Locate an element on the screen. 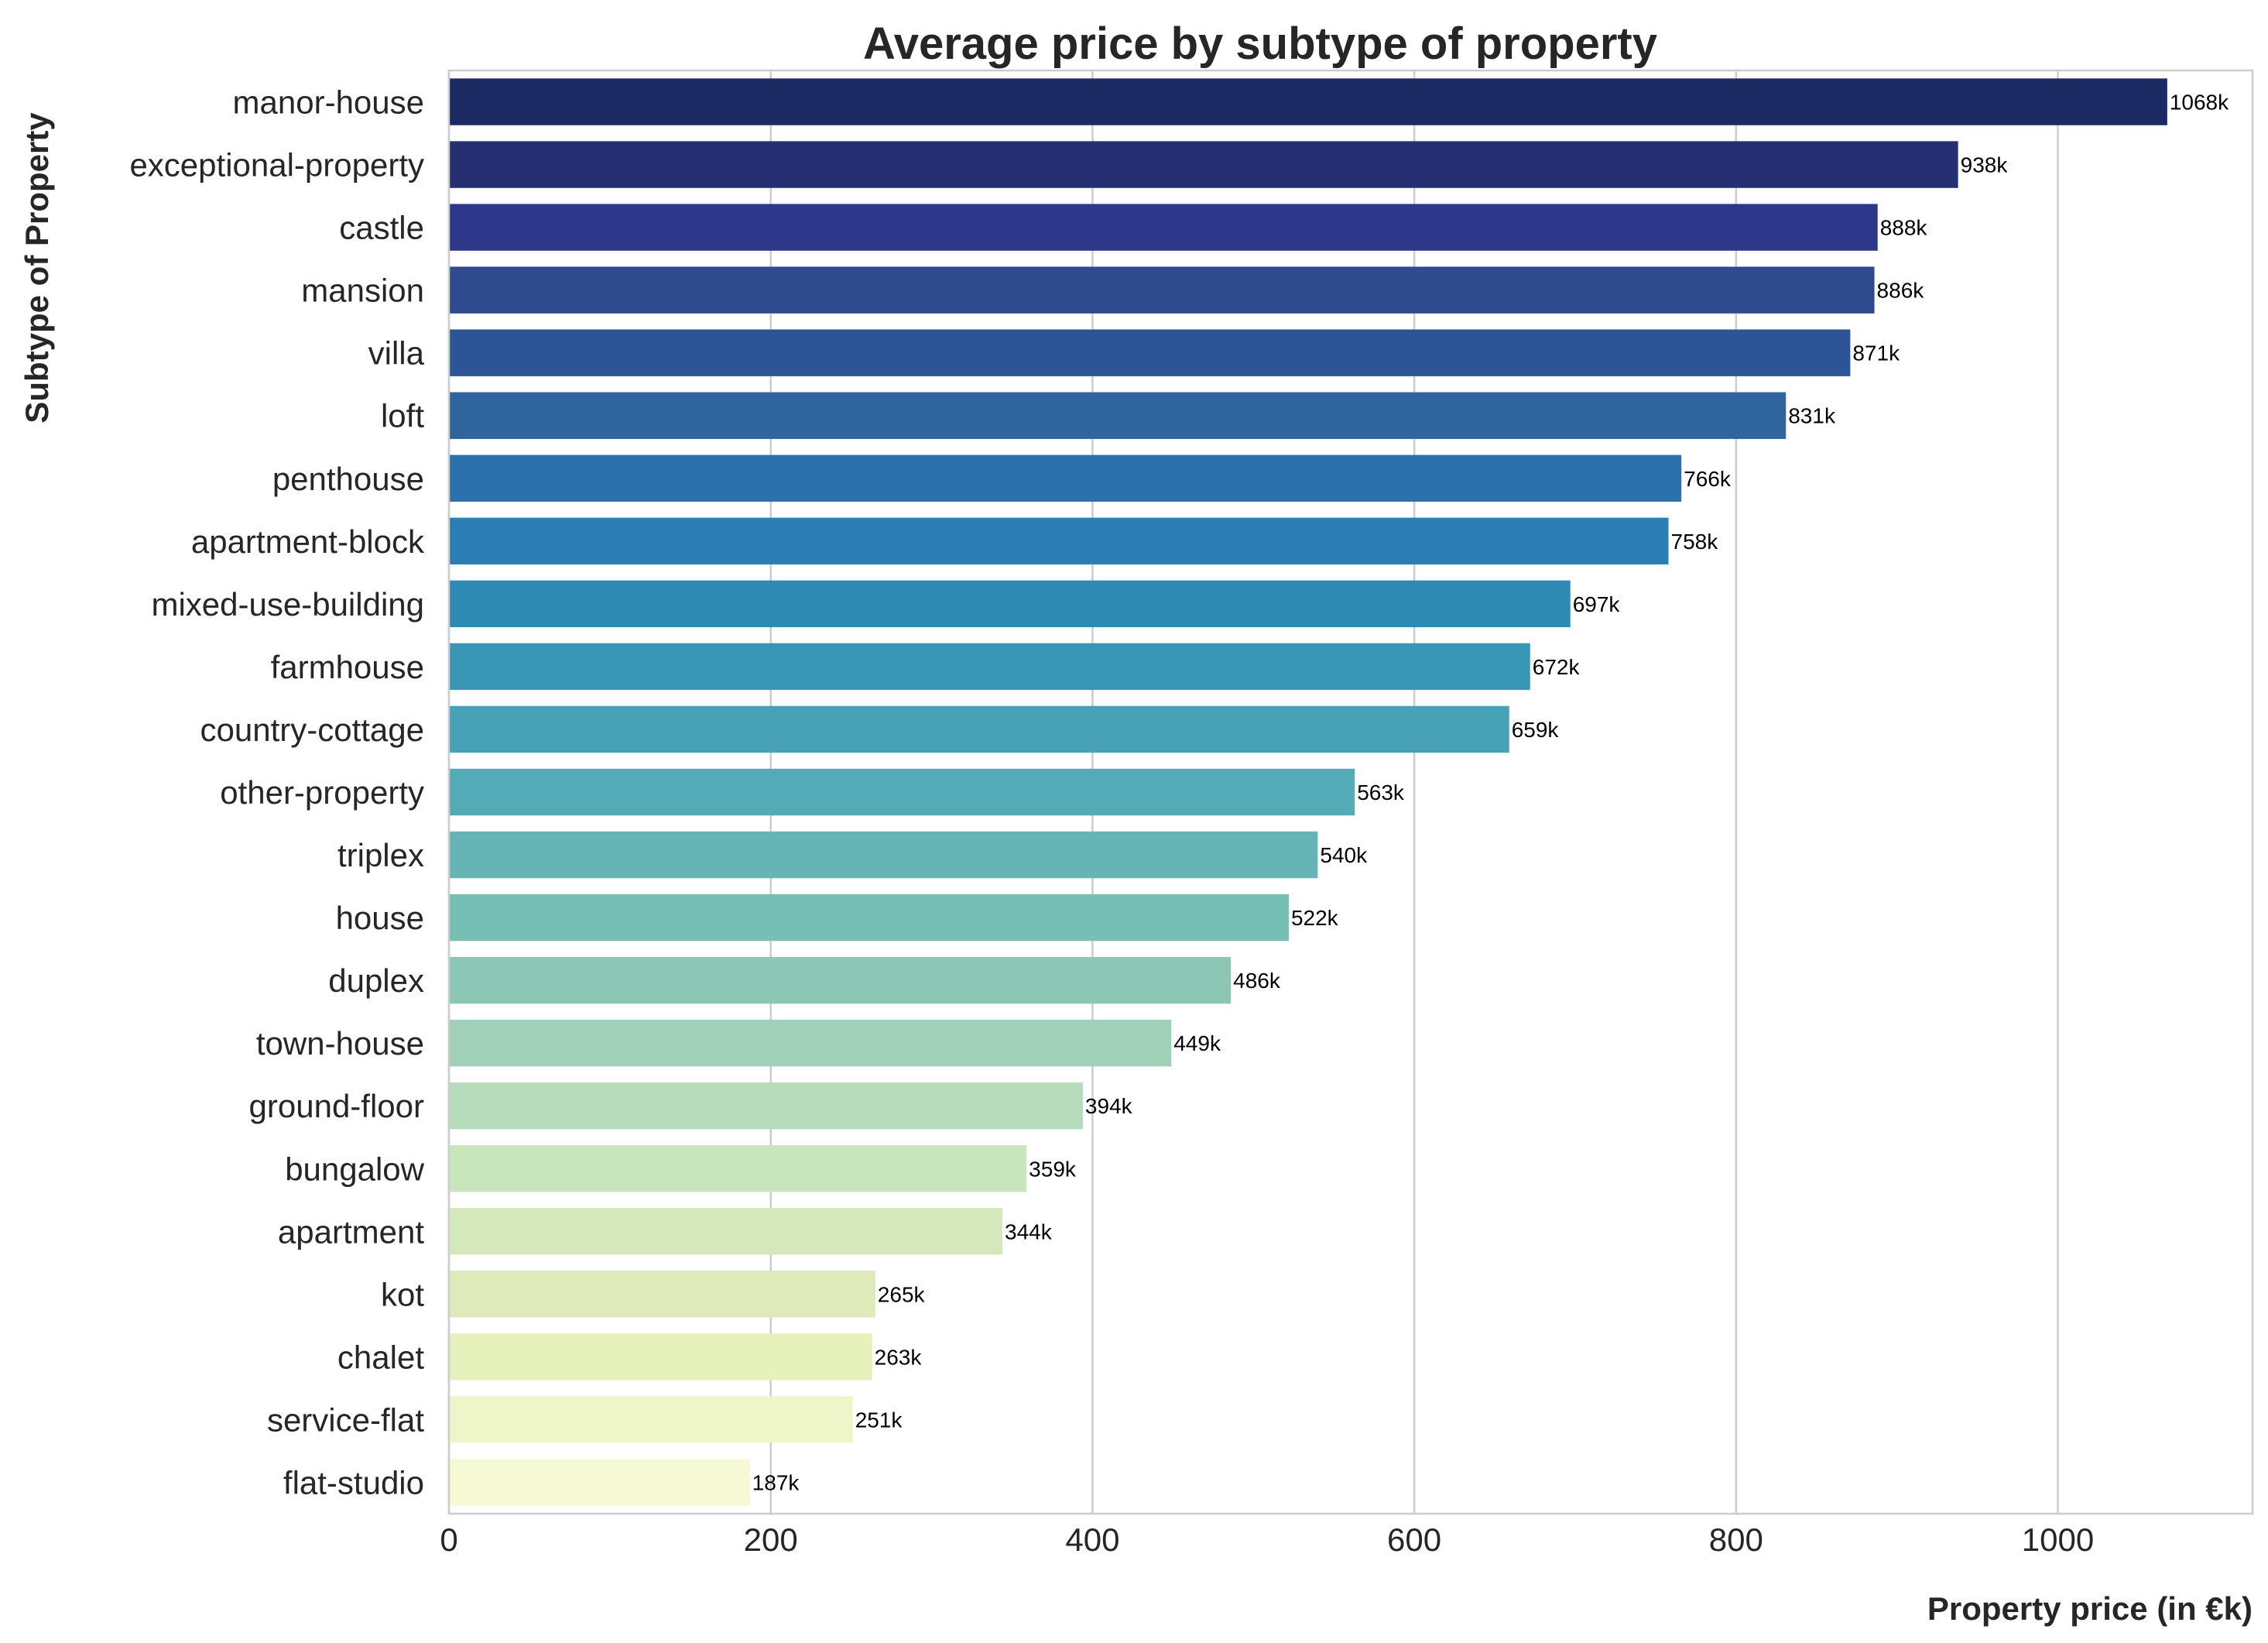 The height and width of the screenshot is (1643, 2268). bar-villa is located at coordinates (1150, 352).